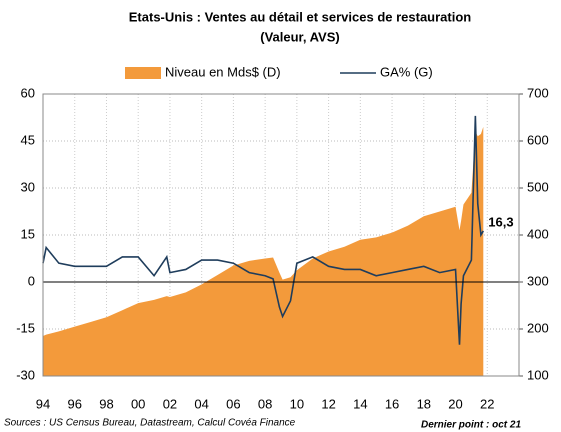 The image size is (561, 432). Describe the element at coordinates (233, 403) in the screenshot. I see `x-tick-label: 06` at that location.